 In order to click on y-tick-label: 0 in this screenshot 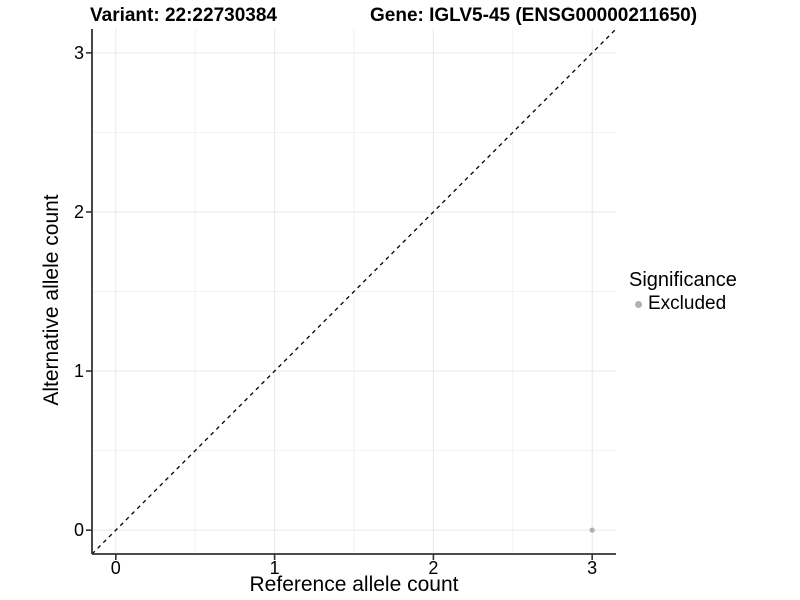, I will do `click(78, 530)`.